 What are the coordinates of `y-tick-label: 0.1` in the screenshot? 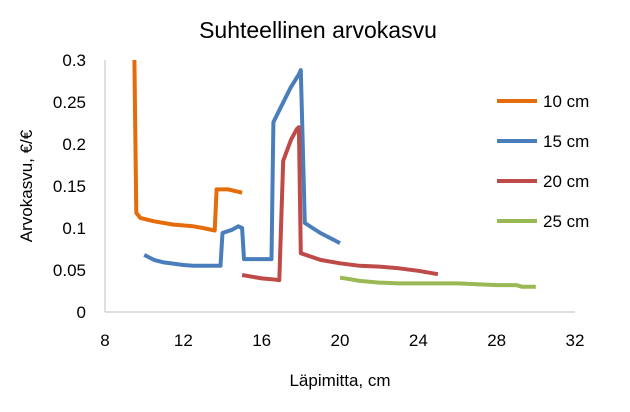 It's located at (74, 228).